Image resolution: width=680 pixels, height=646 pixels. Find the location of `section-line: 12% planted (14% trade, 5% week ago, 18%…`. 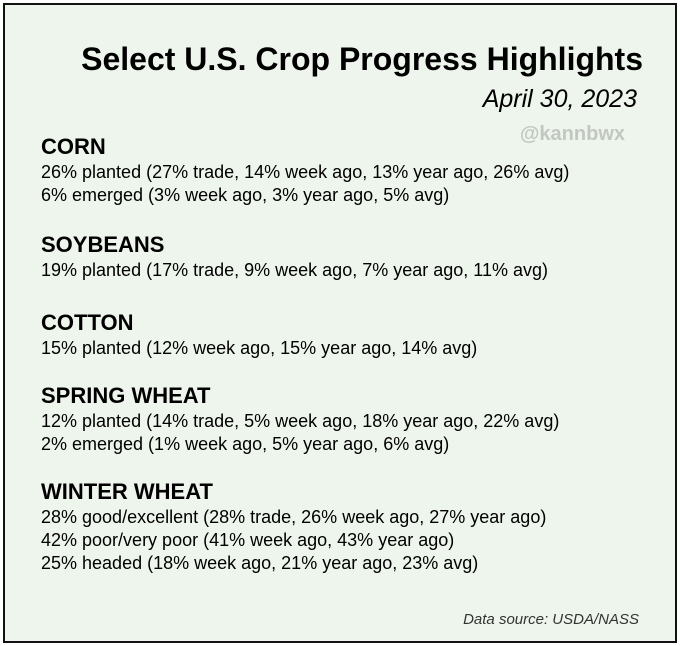

section-line: 12% planted (14% trade, 5% week ago, 18%… is located at coordinates (300, 421).